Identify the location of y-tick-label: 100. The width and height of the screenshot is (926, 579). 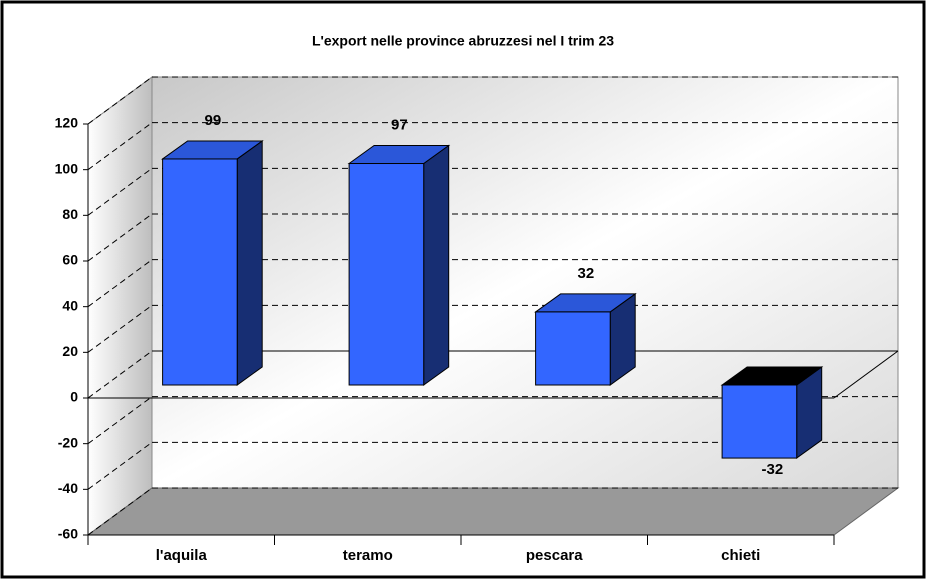
(67, 168).